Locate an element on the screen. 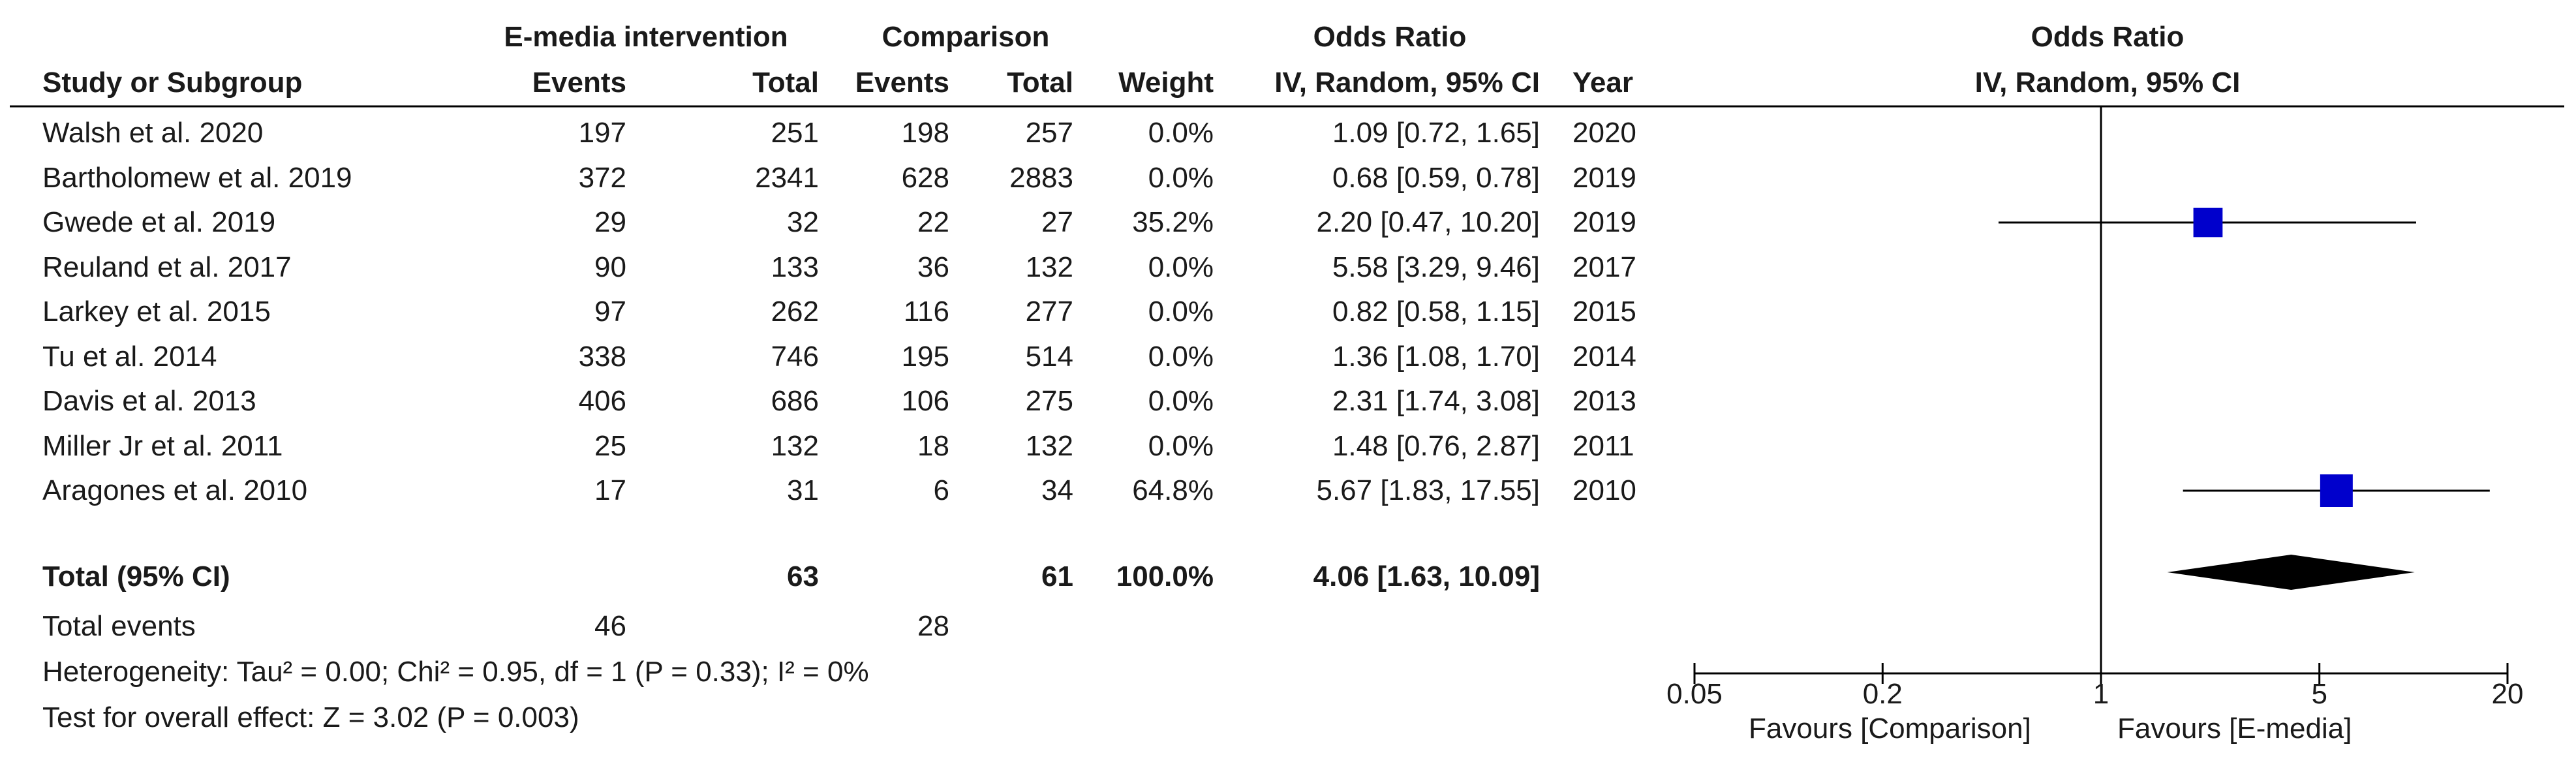 This screenshot has height=768, width=2576. total1-cell: 686 is located at coordinates (795, 401).